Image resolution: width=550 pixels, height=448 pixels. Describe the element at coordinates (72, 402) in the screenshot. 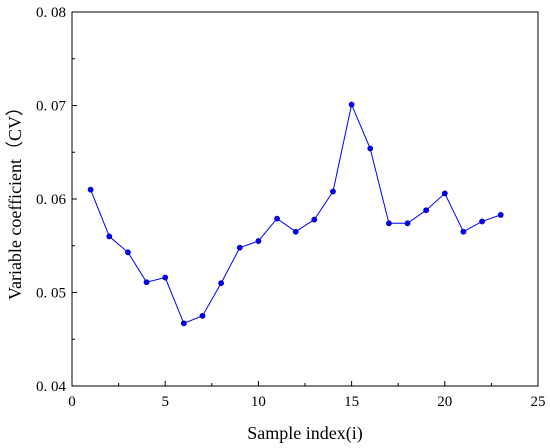

I see `x-tick-label: 0` at that location.